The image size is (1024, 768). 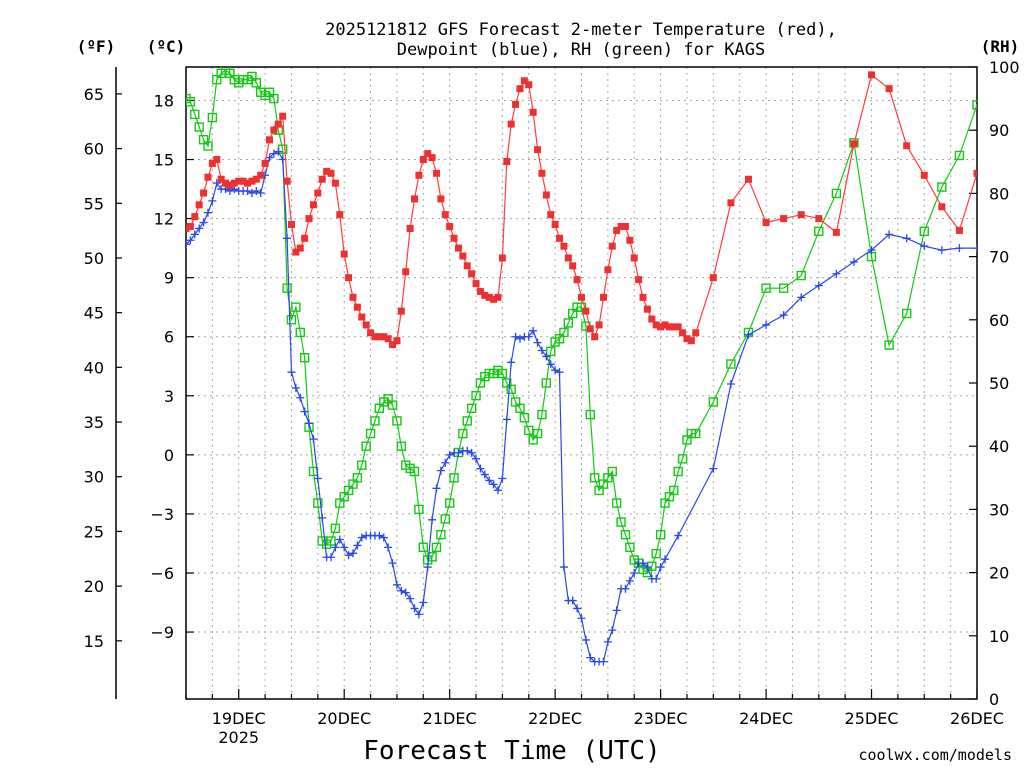 I want to click on celsius-tick-label: −3, so click(x=162, y=514).